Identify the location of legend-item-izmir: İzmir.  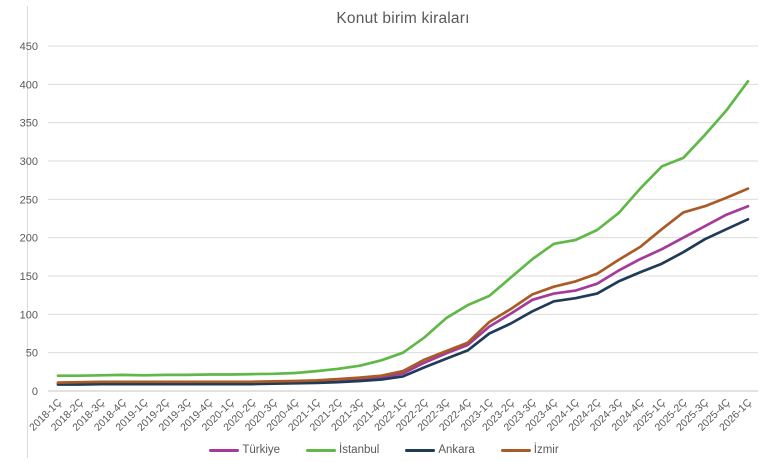
(529, 450).